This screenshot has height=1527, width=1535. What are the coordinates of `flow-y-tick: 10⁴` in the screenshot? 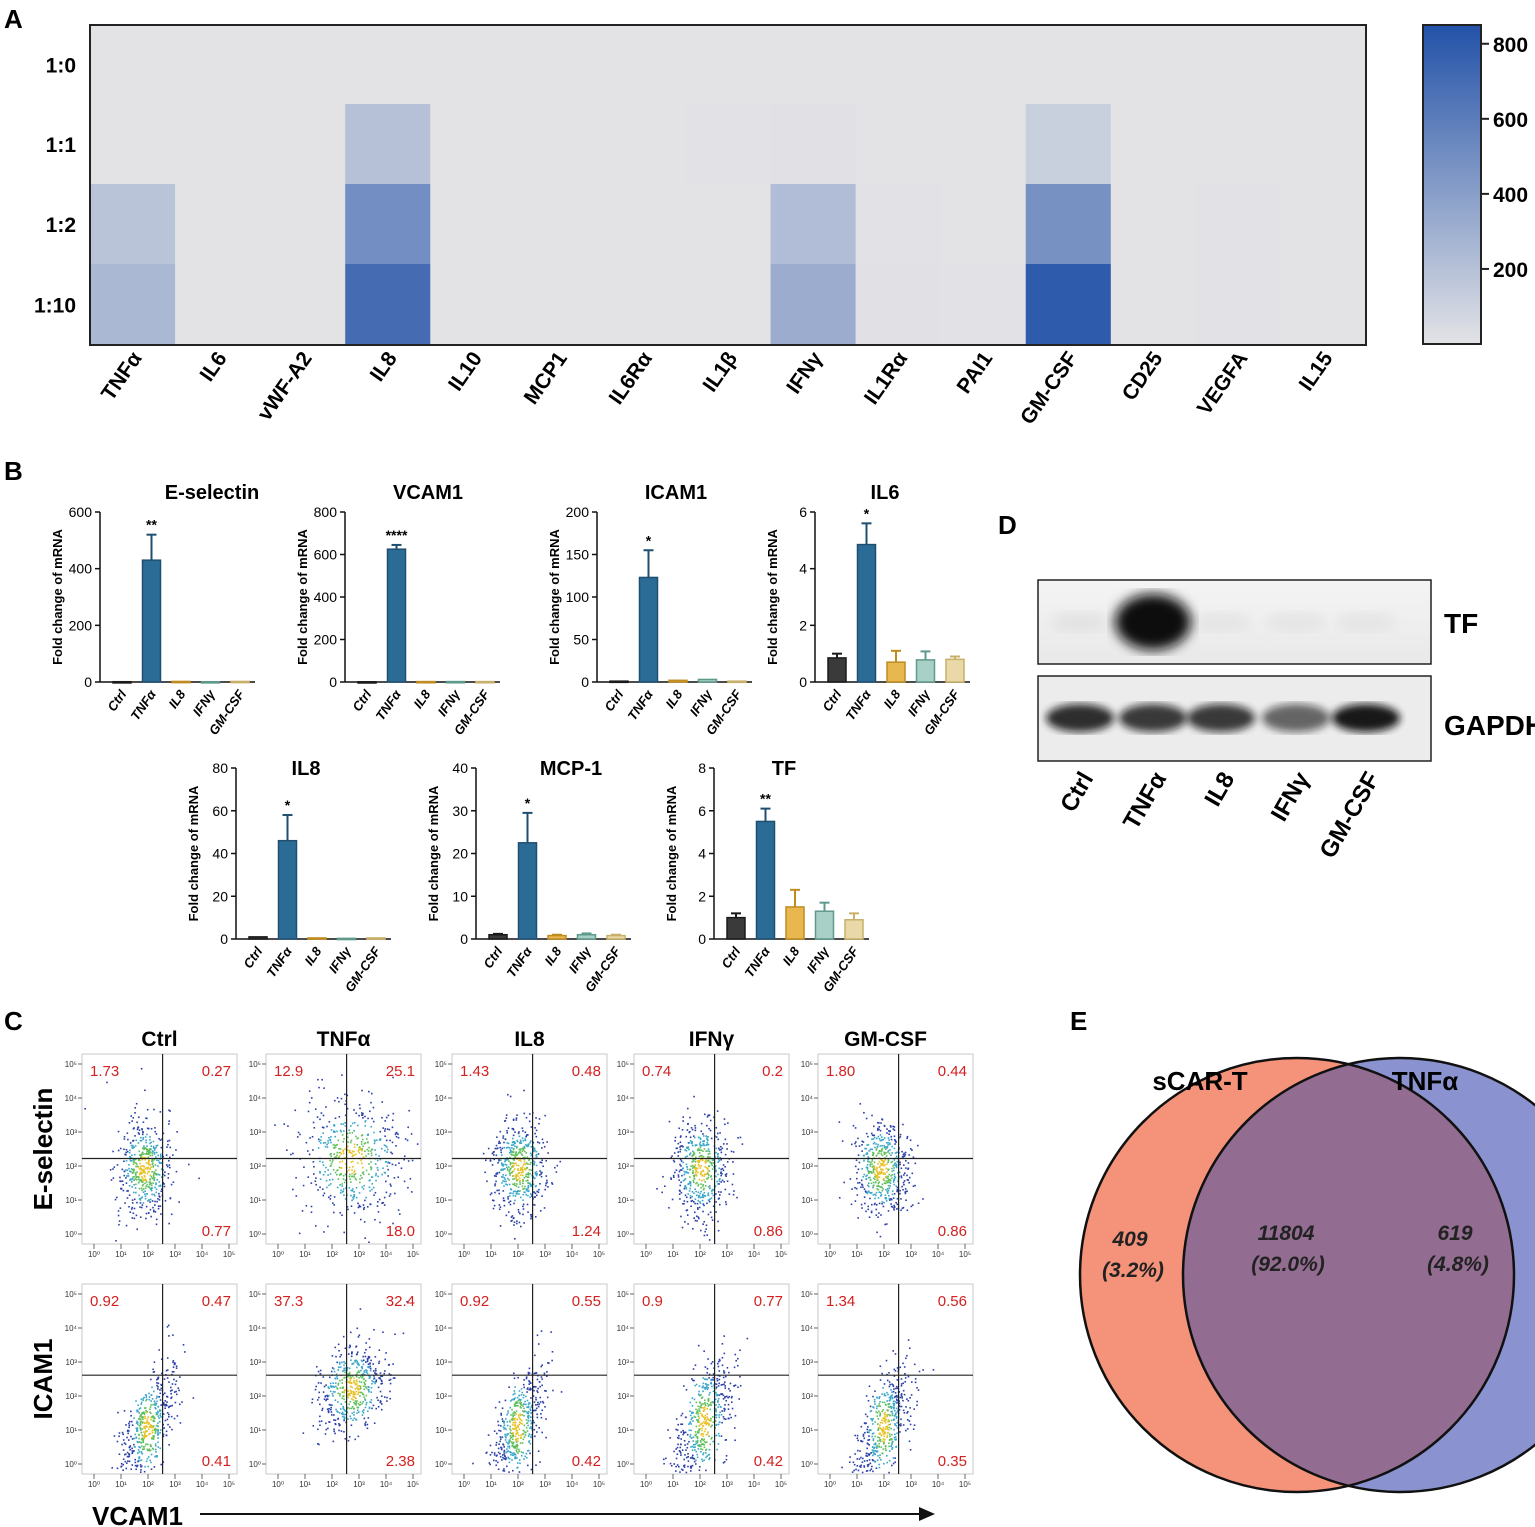 It's located at (71, 1098).